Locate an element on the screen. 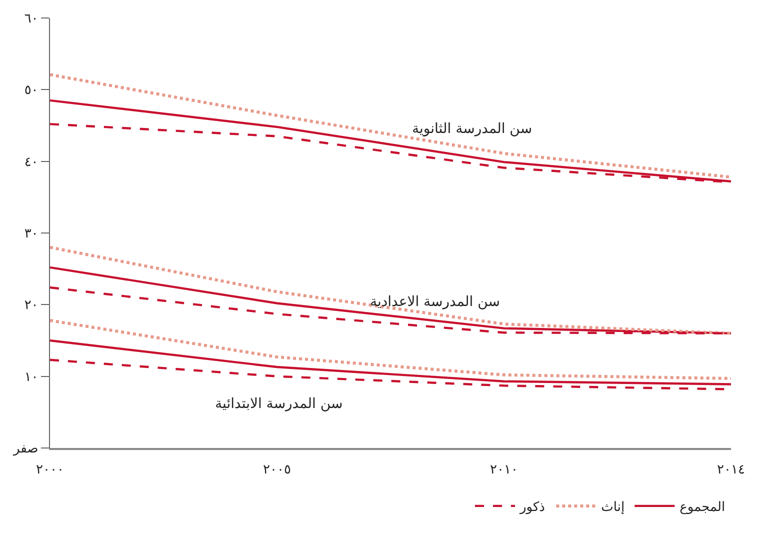  legend-label: ذكور is located at coordinates (532, 508).